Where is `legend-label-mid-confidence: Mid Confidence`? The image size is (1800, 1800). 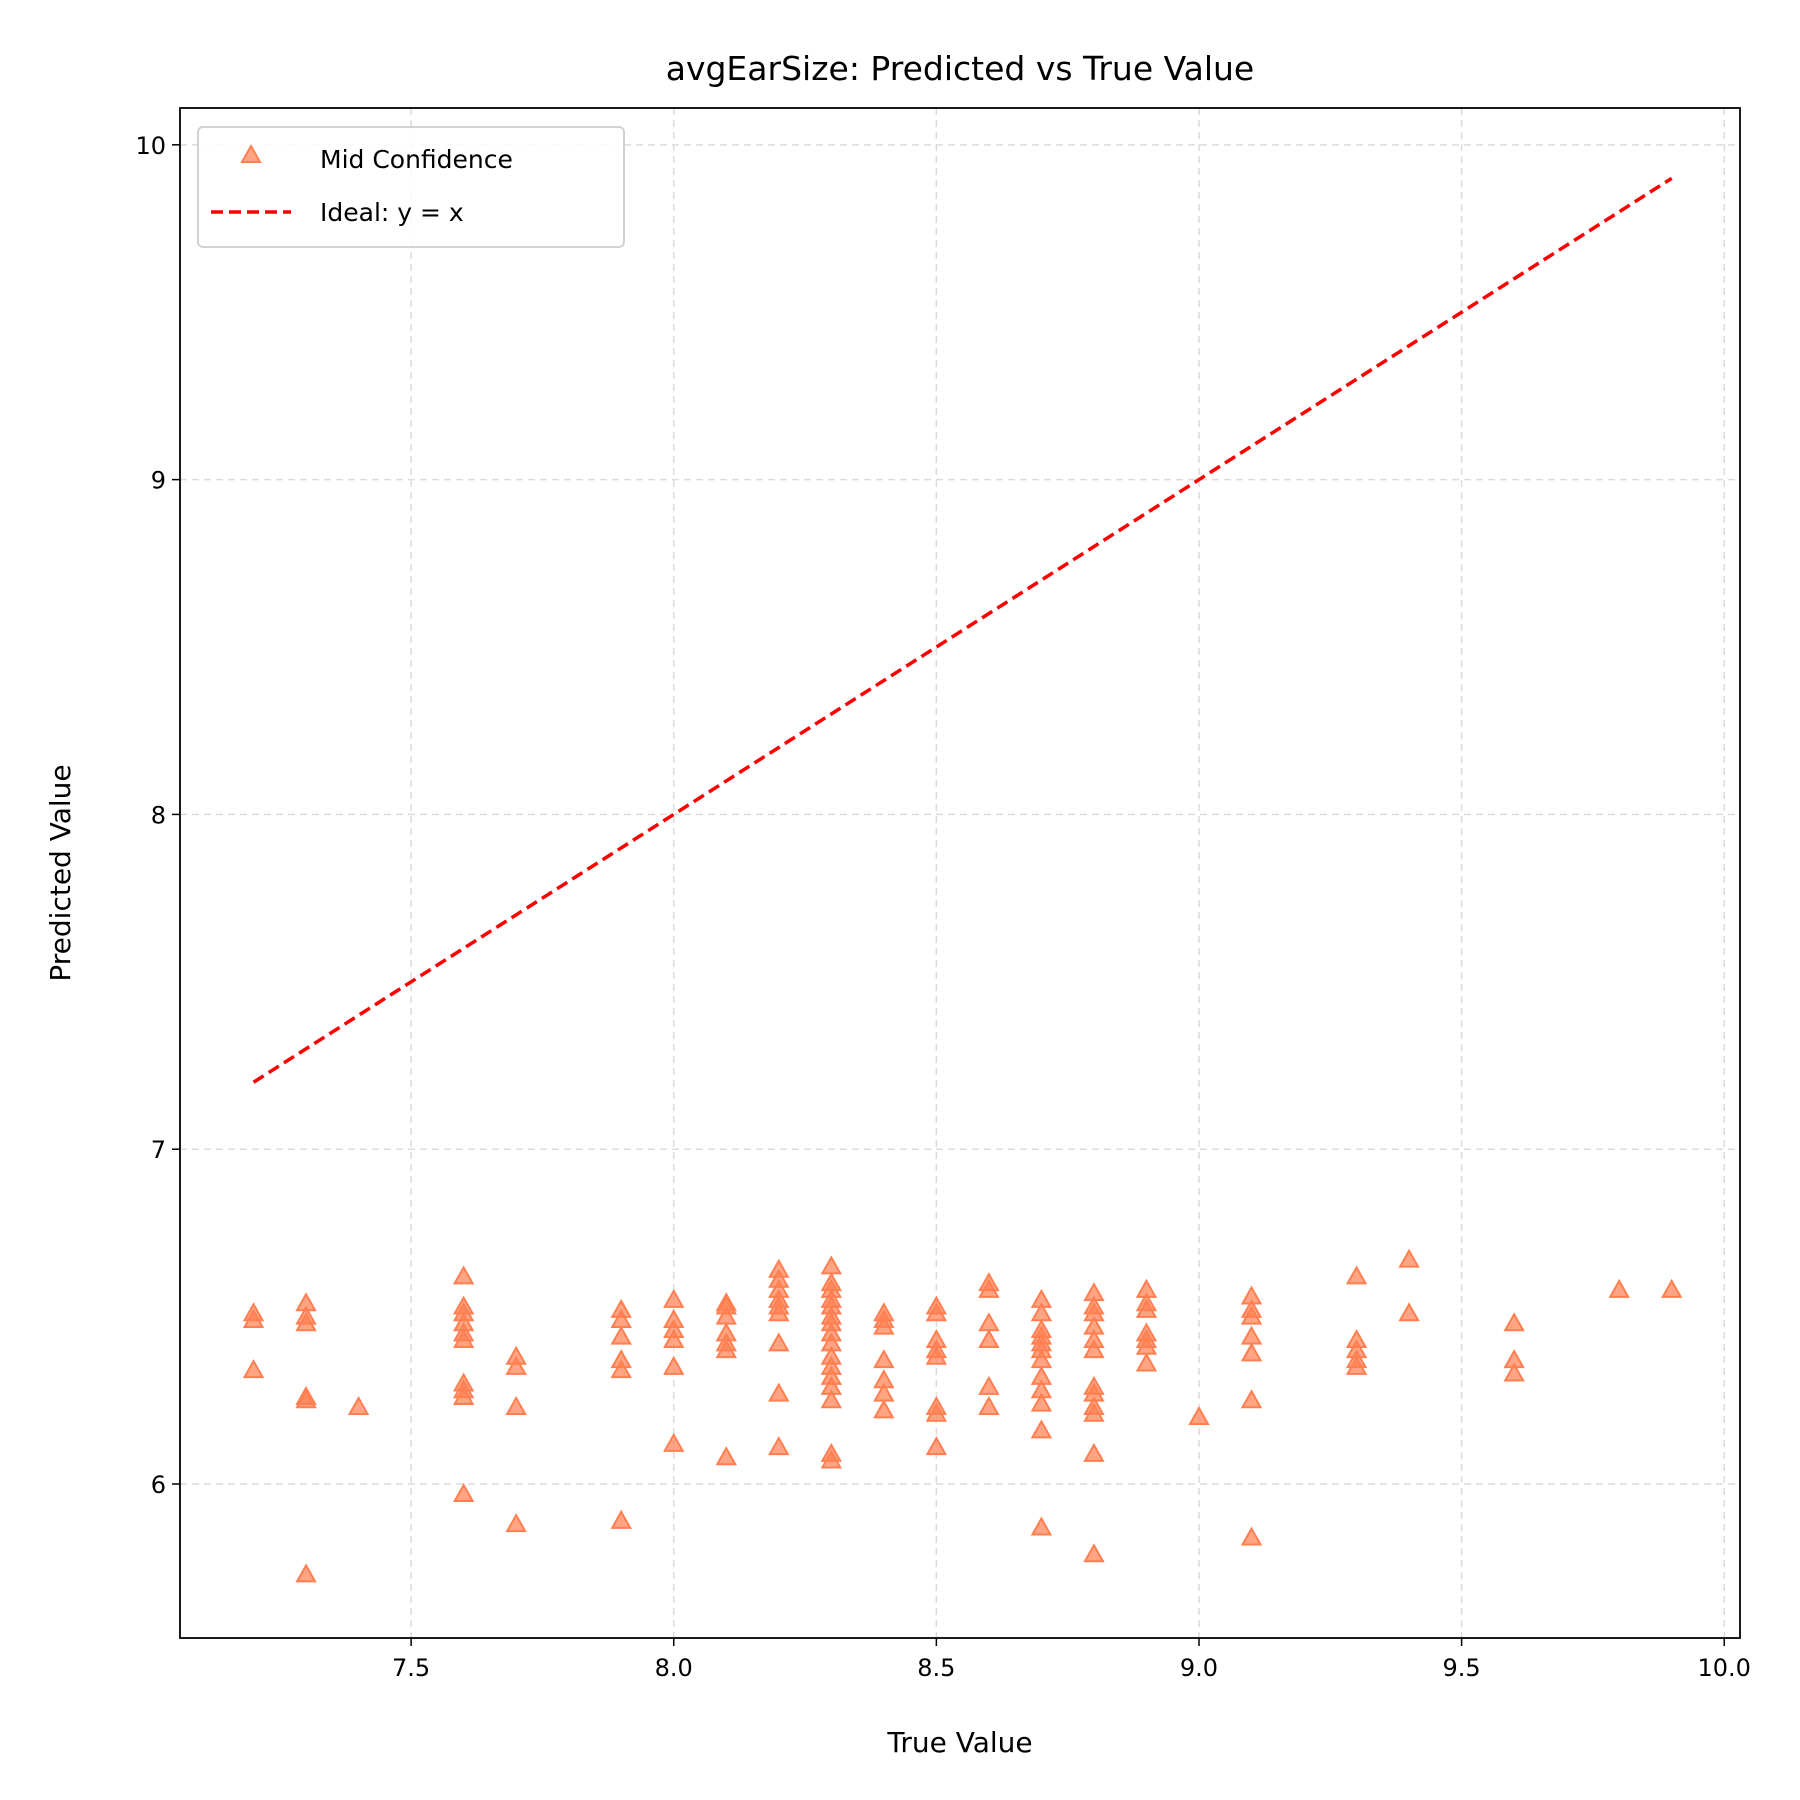
legend-label-mid-confidence: Mid Confidence is located at coordinates (416, 159).